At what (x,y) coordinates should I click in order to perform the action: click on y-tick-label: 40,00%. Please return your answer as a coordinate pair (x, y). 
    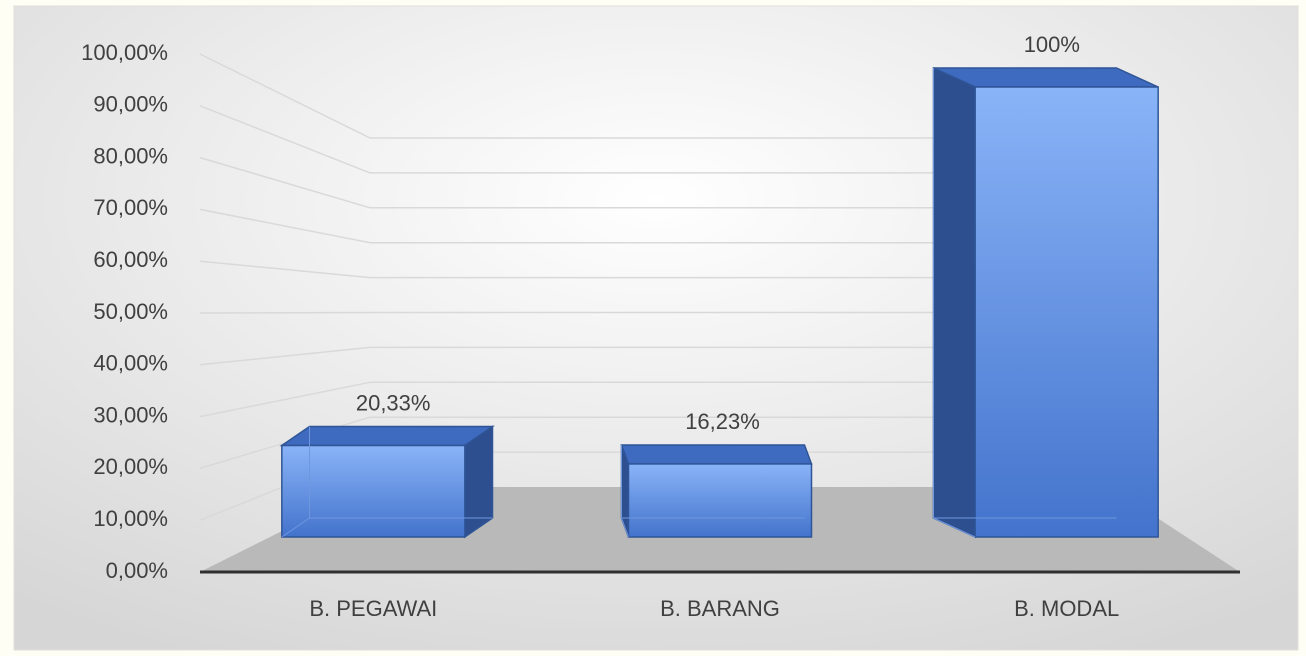
    Looking at the image, I should click on (130, 363).